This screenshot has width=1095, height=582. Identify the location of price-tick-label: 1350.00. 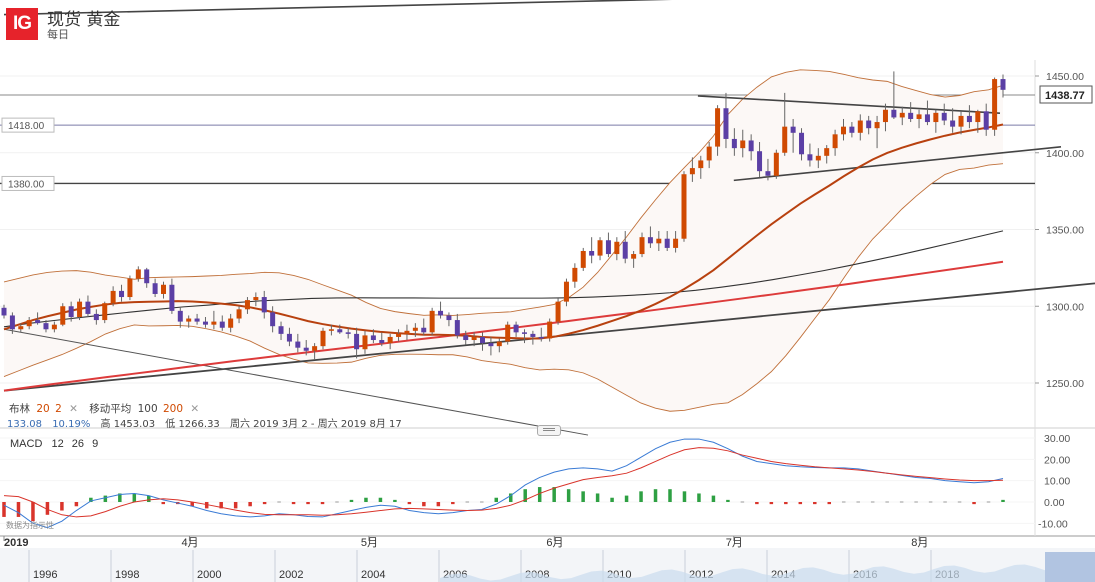
(1065, 231).